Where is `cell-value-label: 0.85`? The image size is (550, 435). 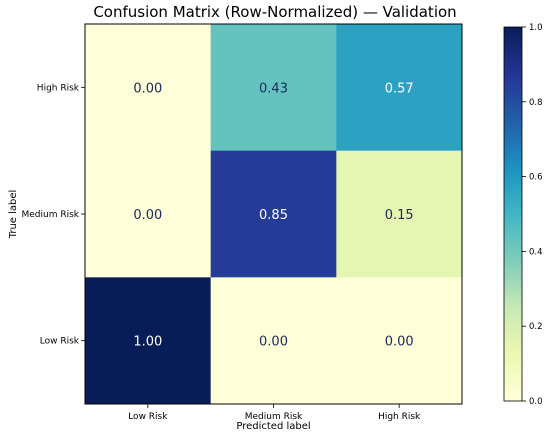 cell-value-label: 0.85 is located at coordinates (273, 215).